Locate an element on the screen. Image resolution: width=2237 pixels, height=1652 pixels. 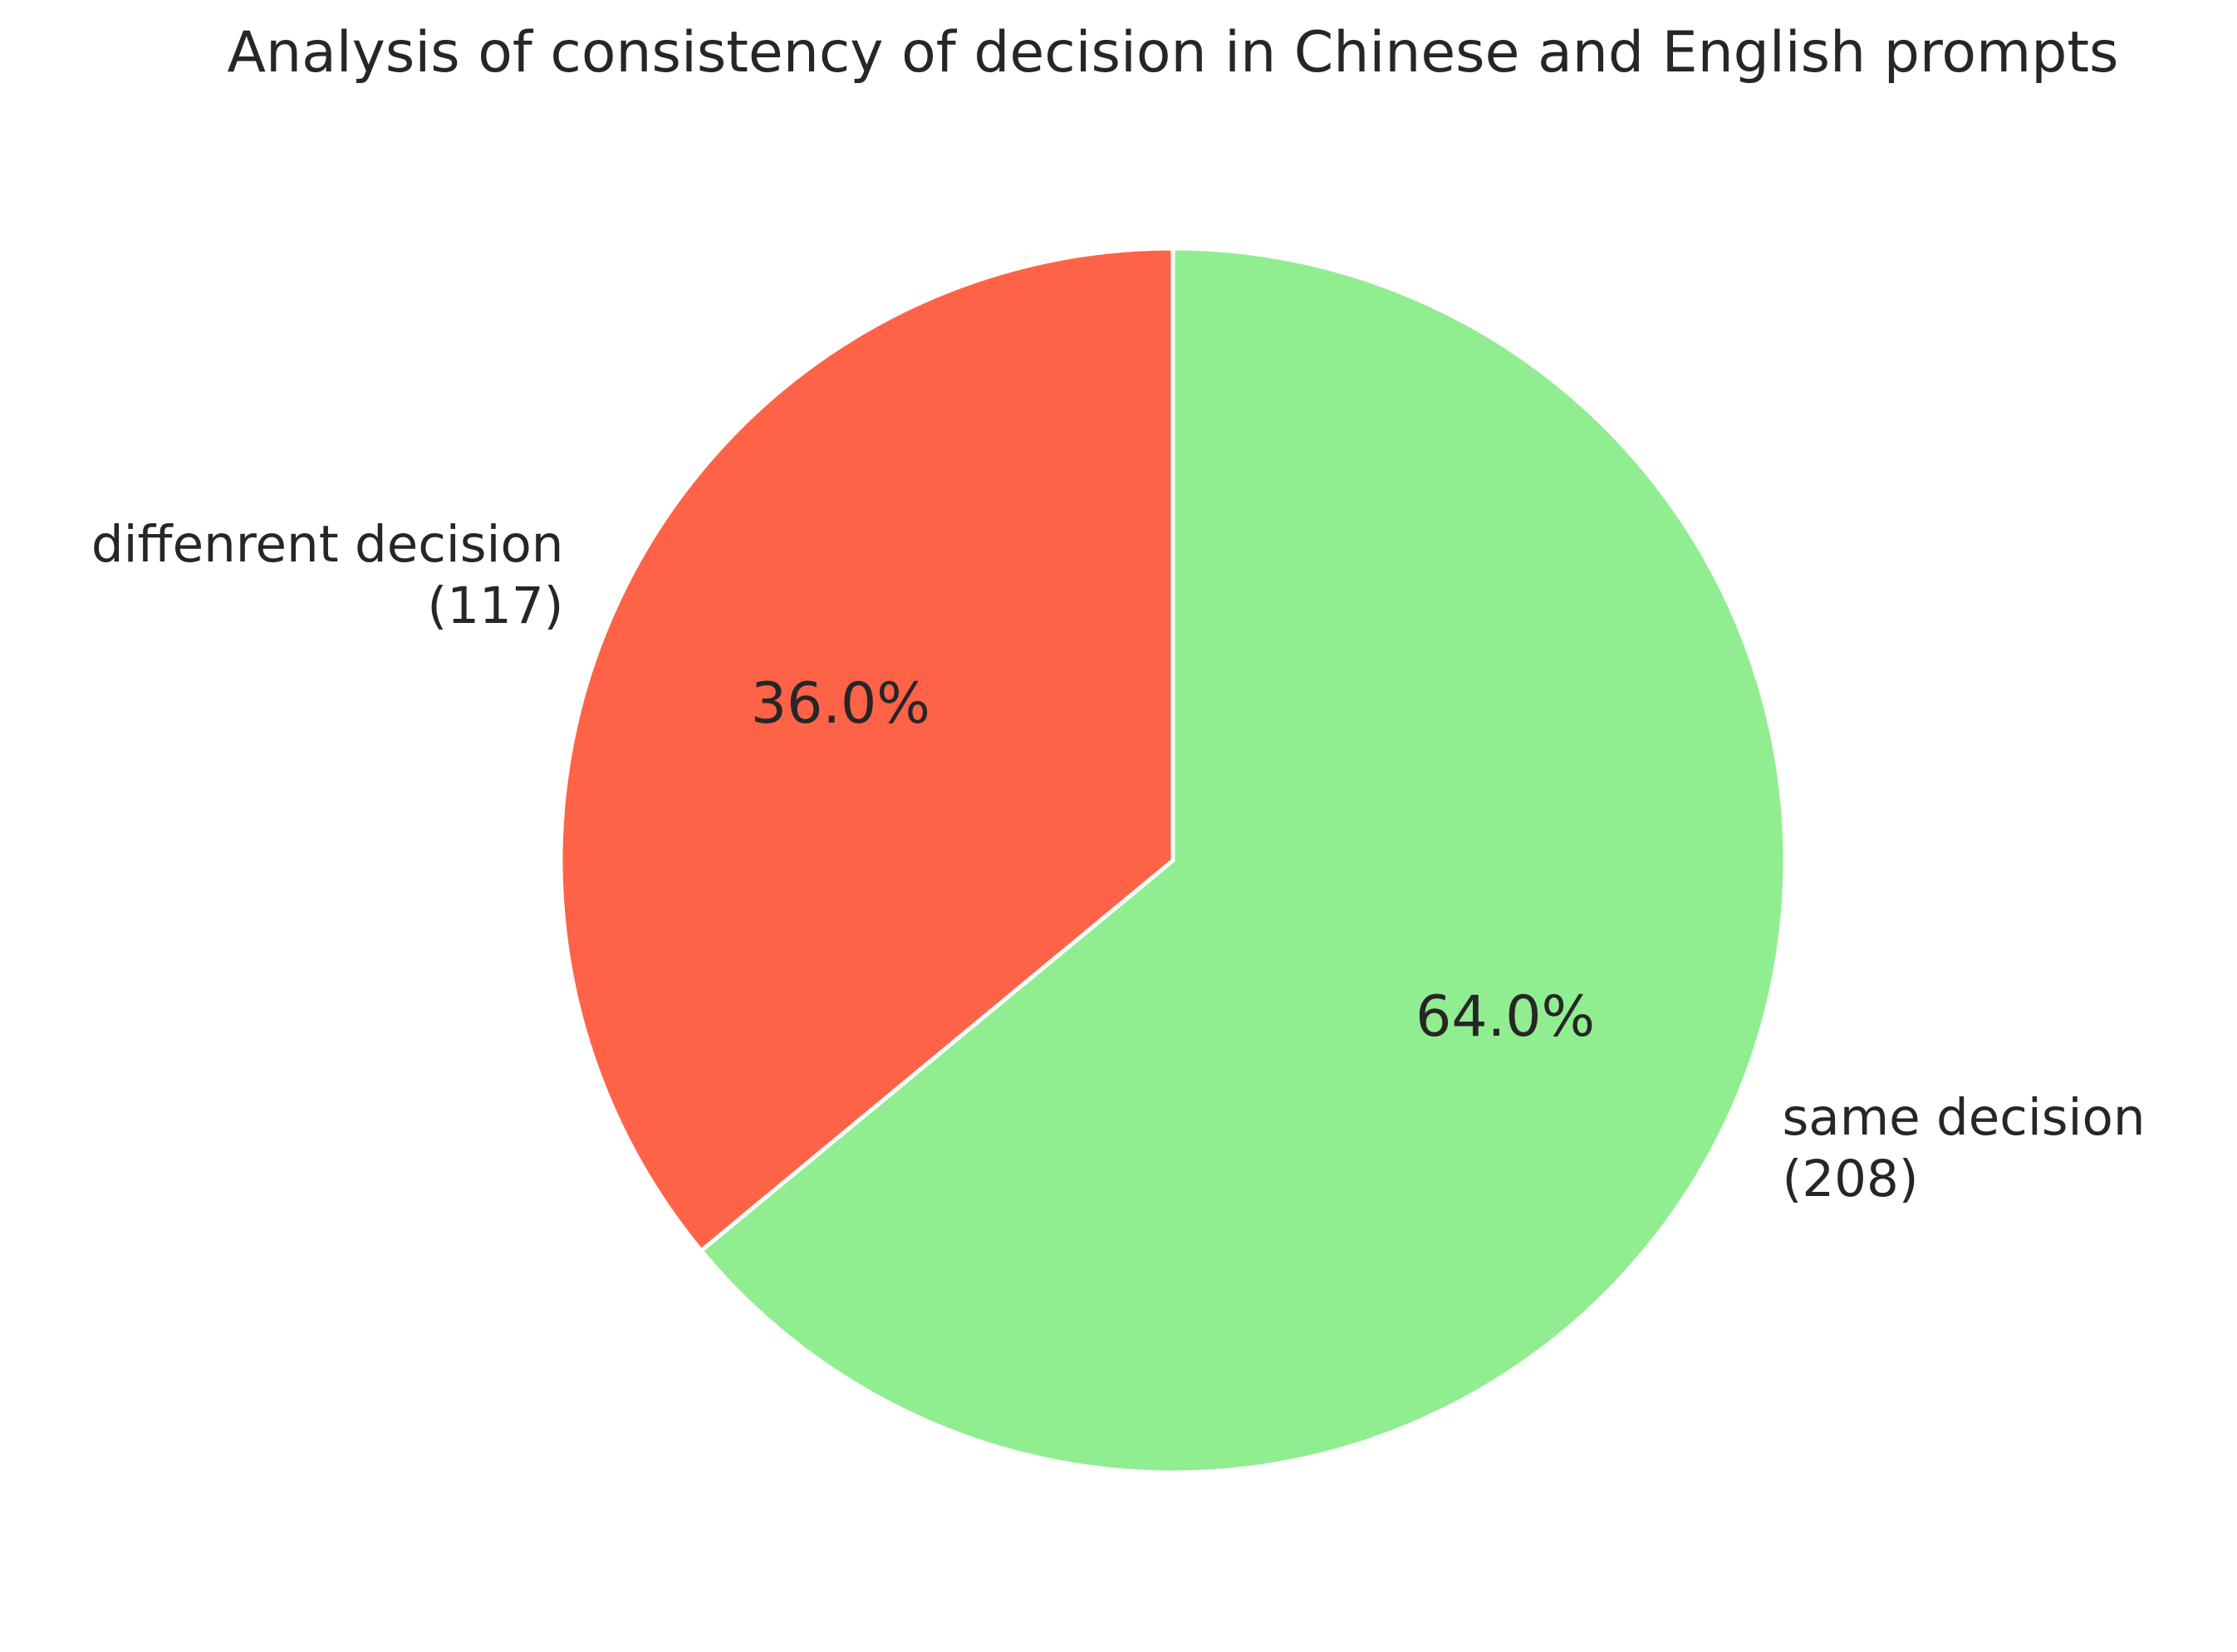
slice-percent-label-same-decision: 64.0% is located at coordinates (1505, 1017).